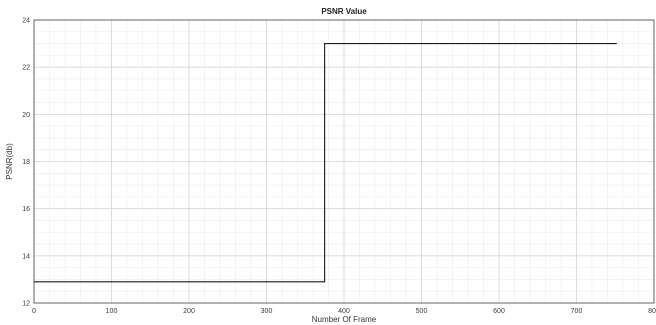 This screenshot has height=325, width=656. I want to click on x-tick-label: 800, so click(652, 311).